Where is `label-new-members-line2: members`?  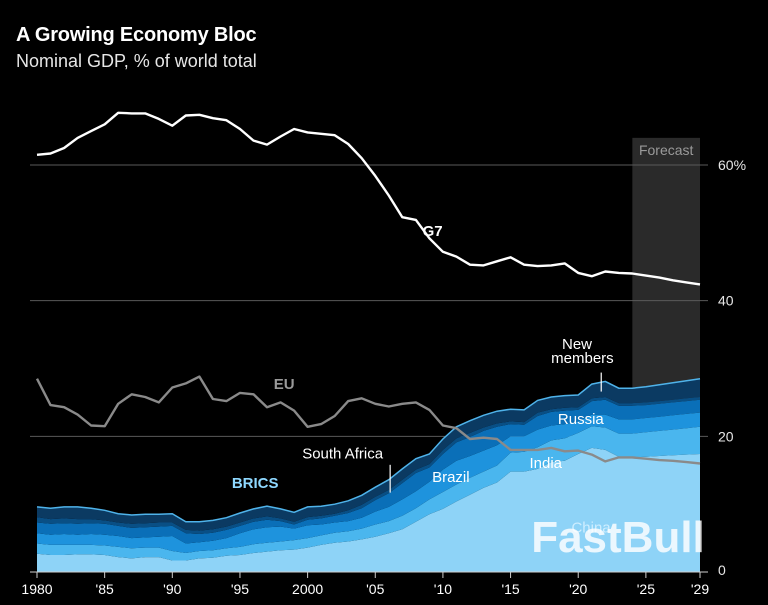 label-new-members-line2: members is located at coordinates (582, 358).